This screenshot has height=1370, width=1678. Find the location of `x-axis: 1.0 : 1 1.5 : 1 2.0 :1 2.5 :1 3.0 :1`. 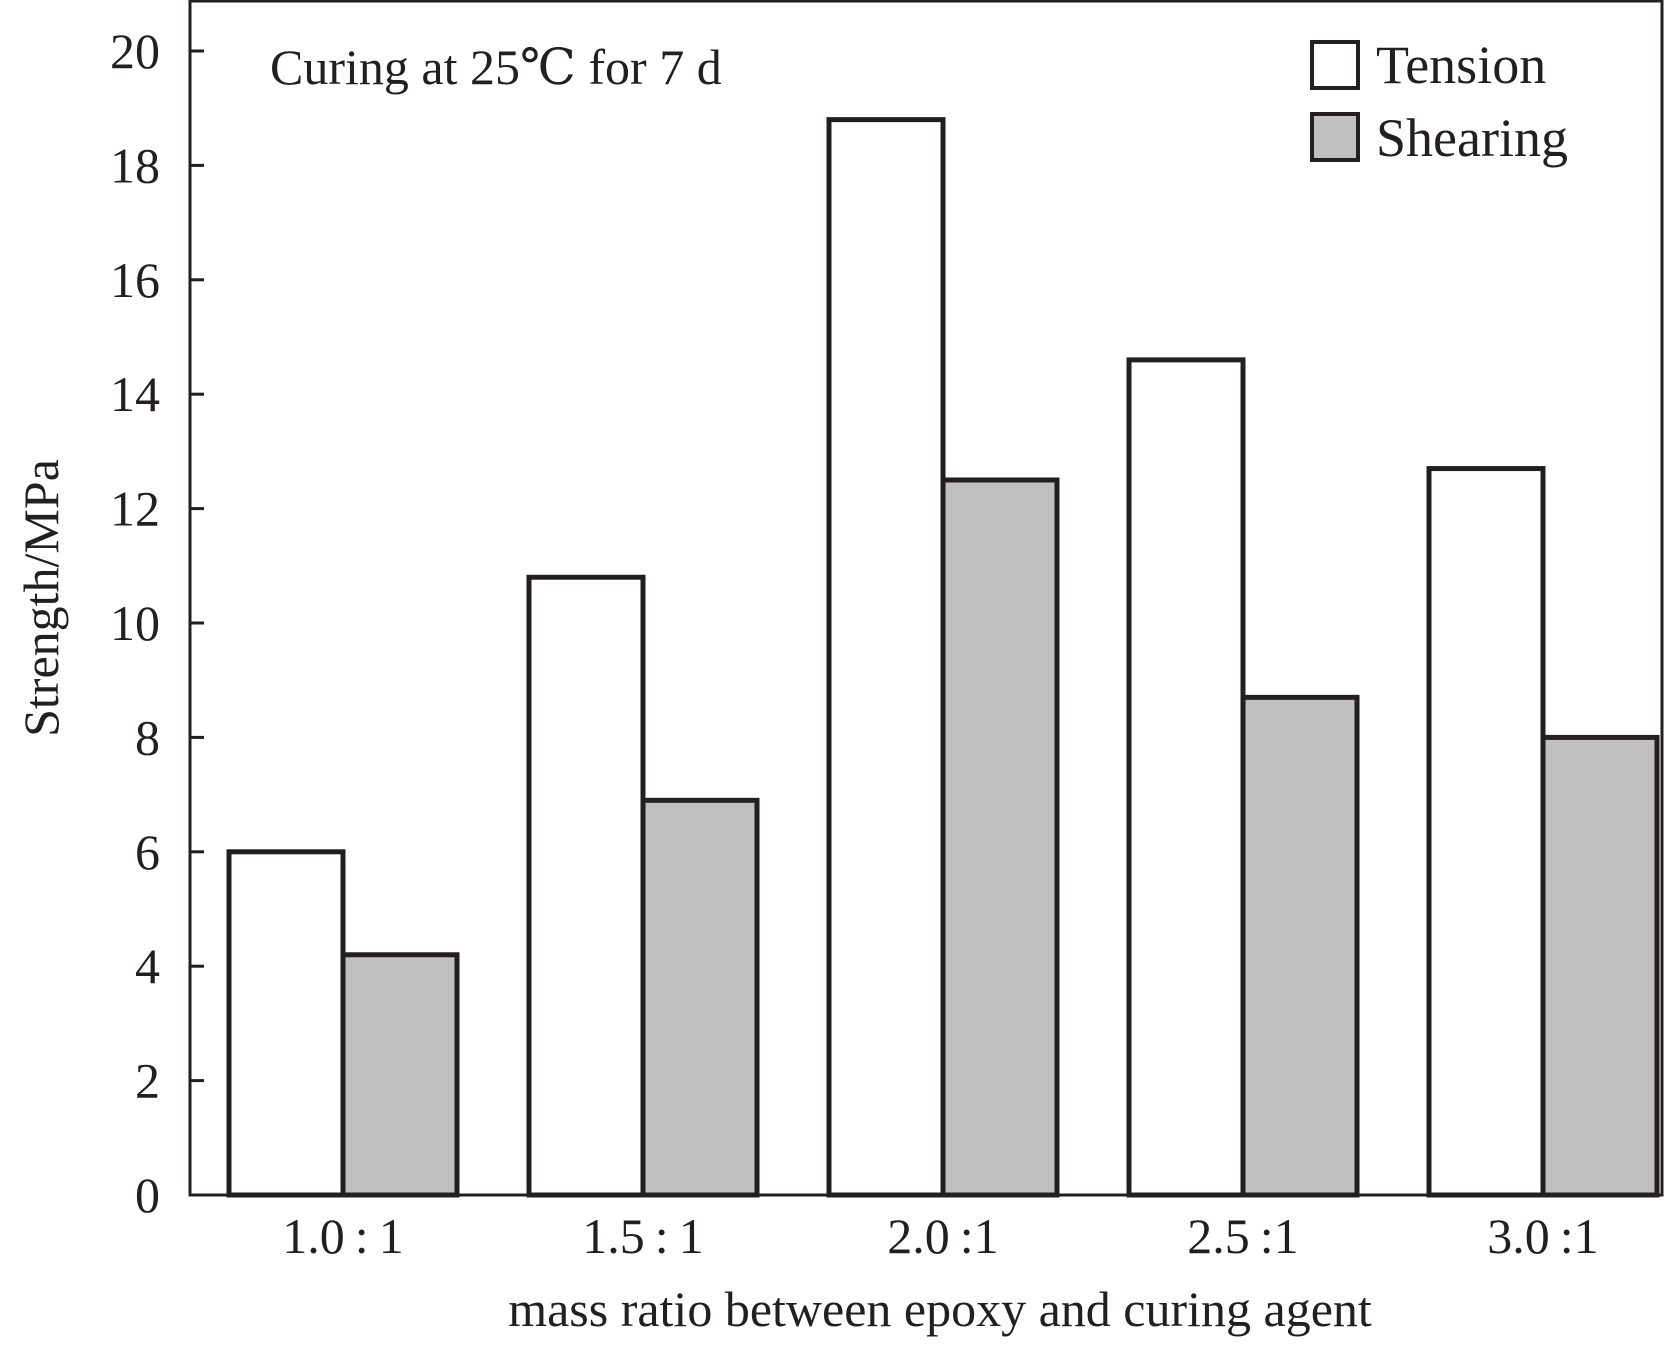

x-axis: 1.0 : 1 1.5 : 1 2.0 :1 2.5 :1 3.0 :1 is located at coordinates (940, 1236).